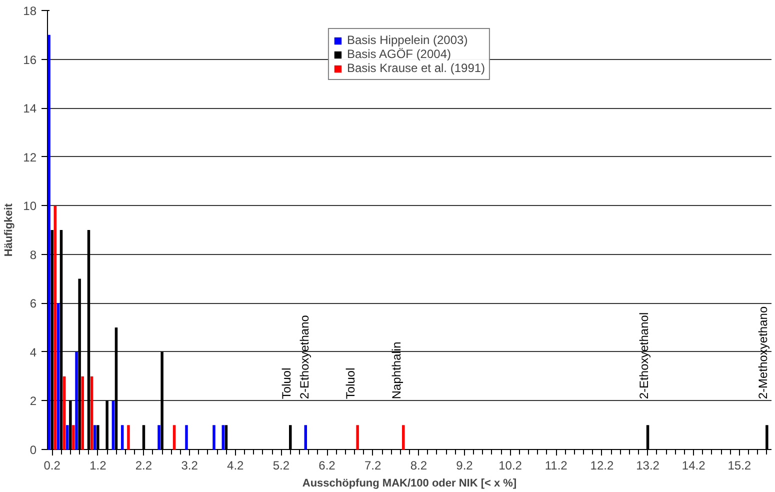 This screenshot has height=492, width=775. I want to click on annotation: 2-Methoxyethano, so click(763, 353).